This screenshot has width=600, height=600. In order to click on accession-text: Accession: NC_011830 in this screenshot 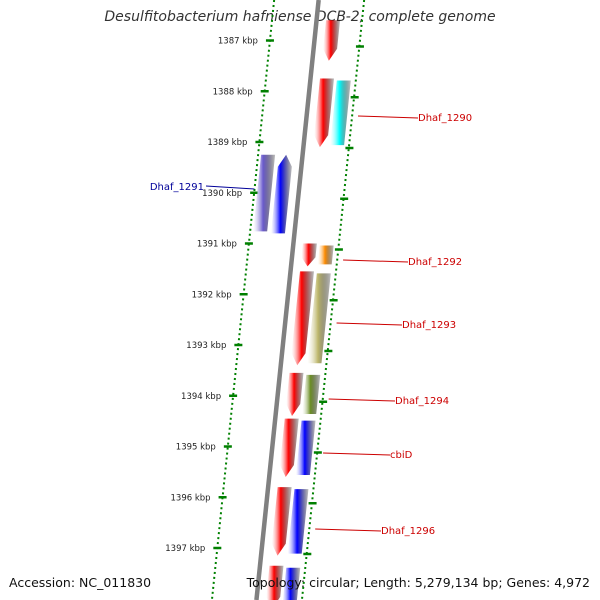, I will do `click(80, 582)`.